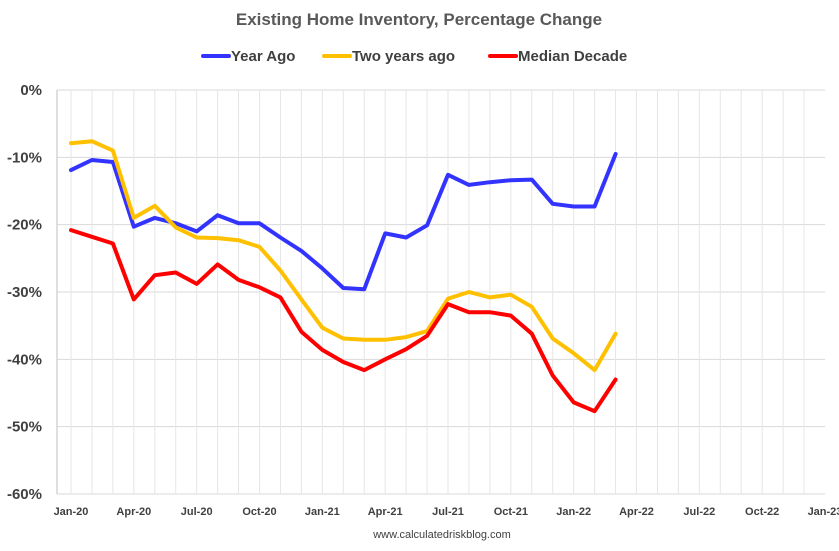 The width and height of the screenshot is (839, 551). Describe the element at coordinates (441, 535) in the screenshot. I see `source-label: www.calculatedriskblog.com` at that location.